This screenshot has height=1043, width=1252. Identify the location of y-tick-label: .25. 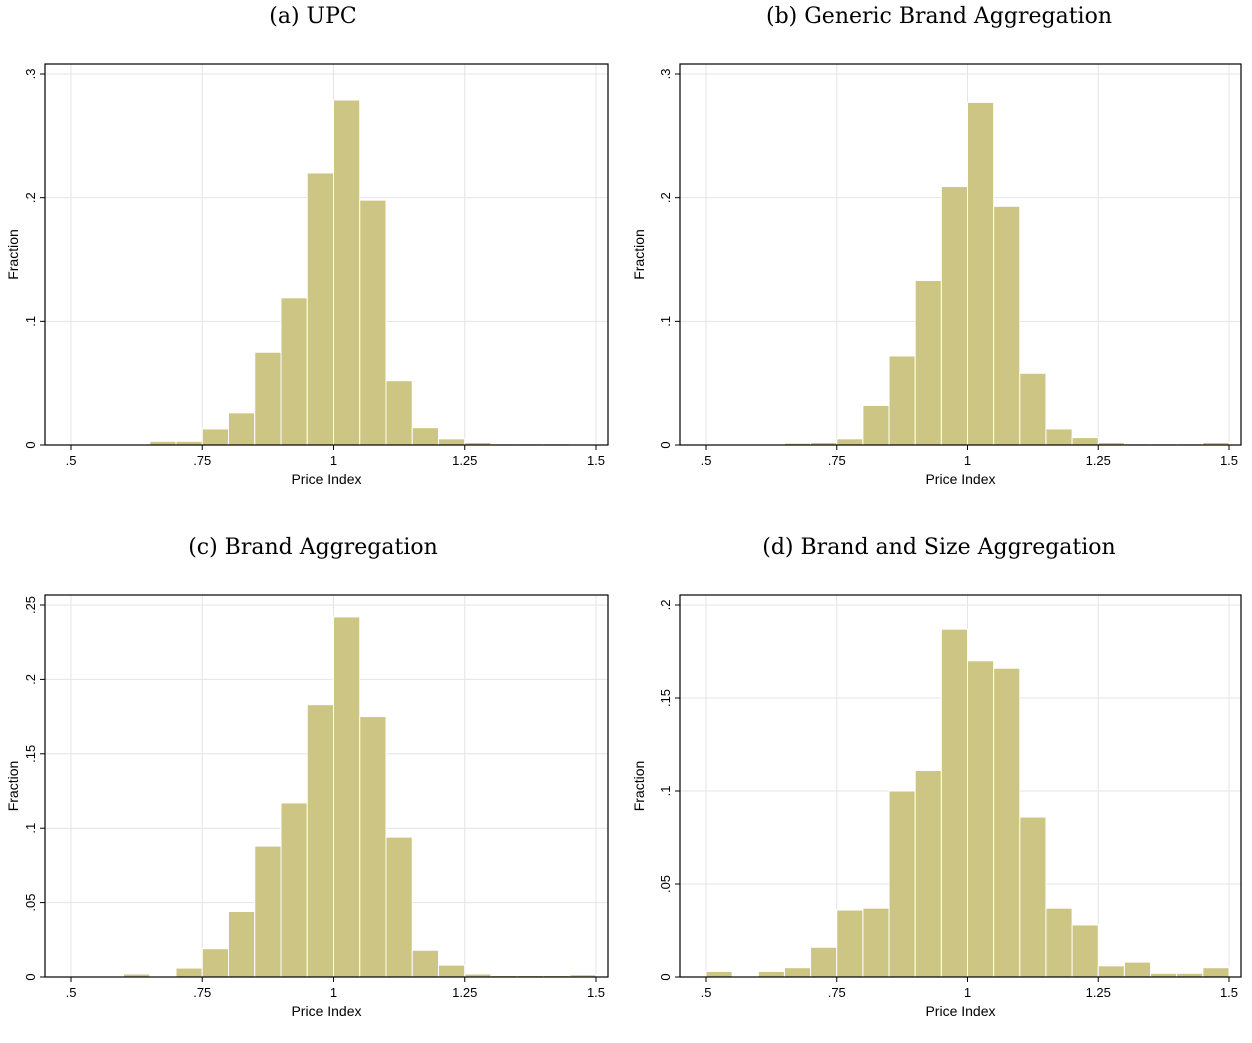
(30, 605).